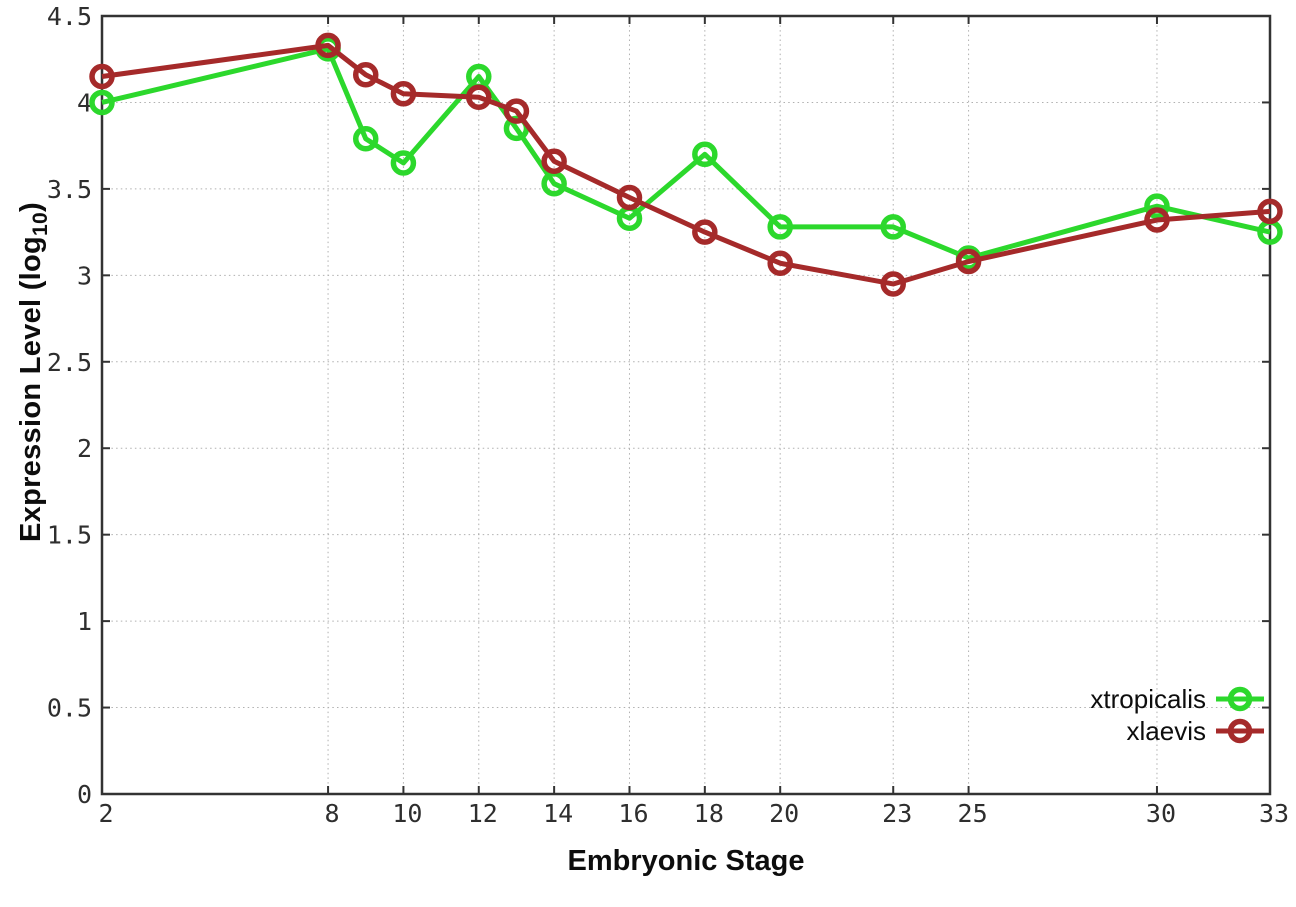  I want to click on x-axis-title: Embryonic Stage, so click(686, 861).